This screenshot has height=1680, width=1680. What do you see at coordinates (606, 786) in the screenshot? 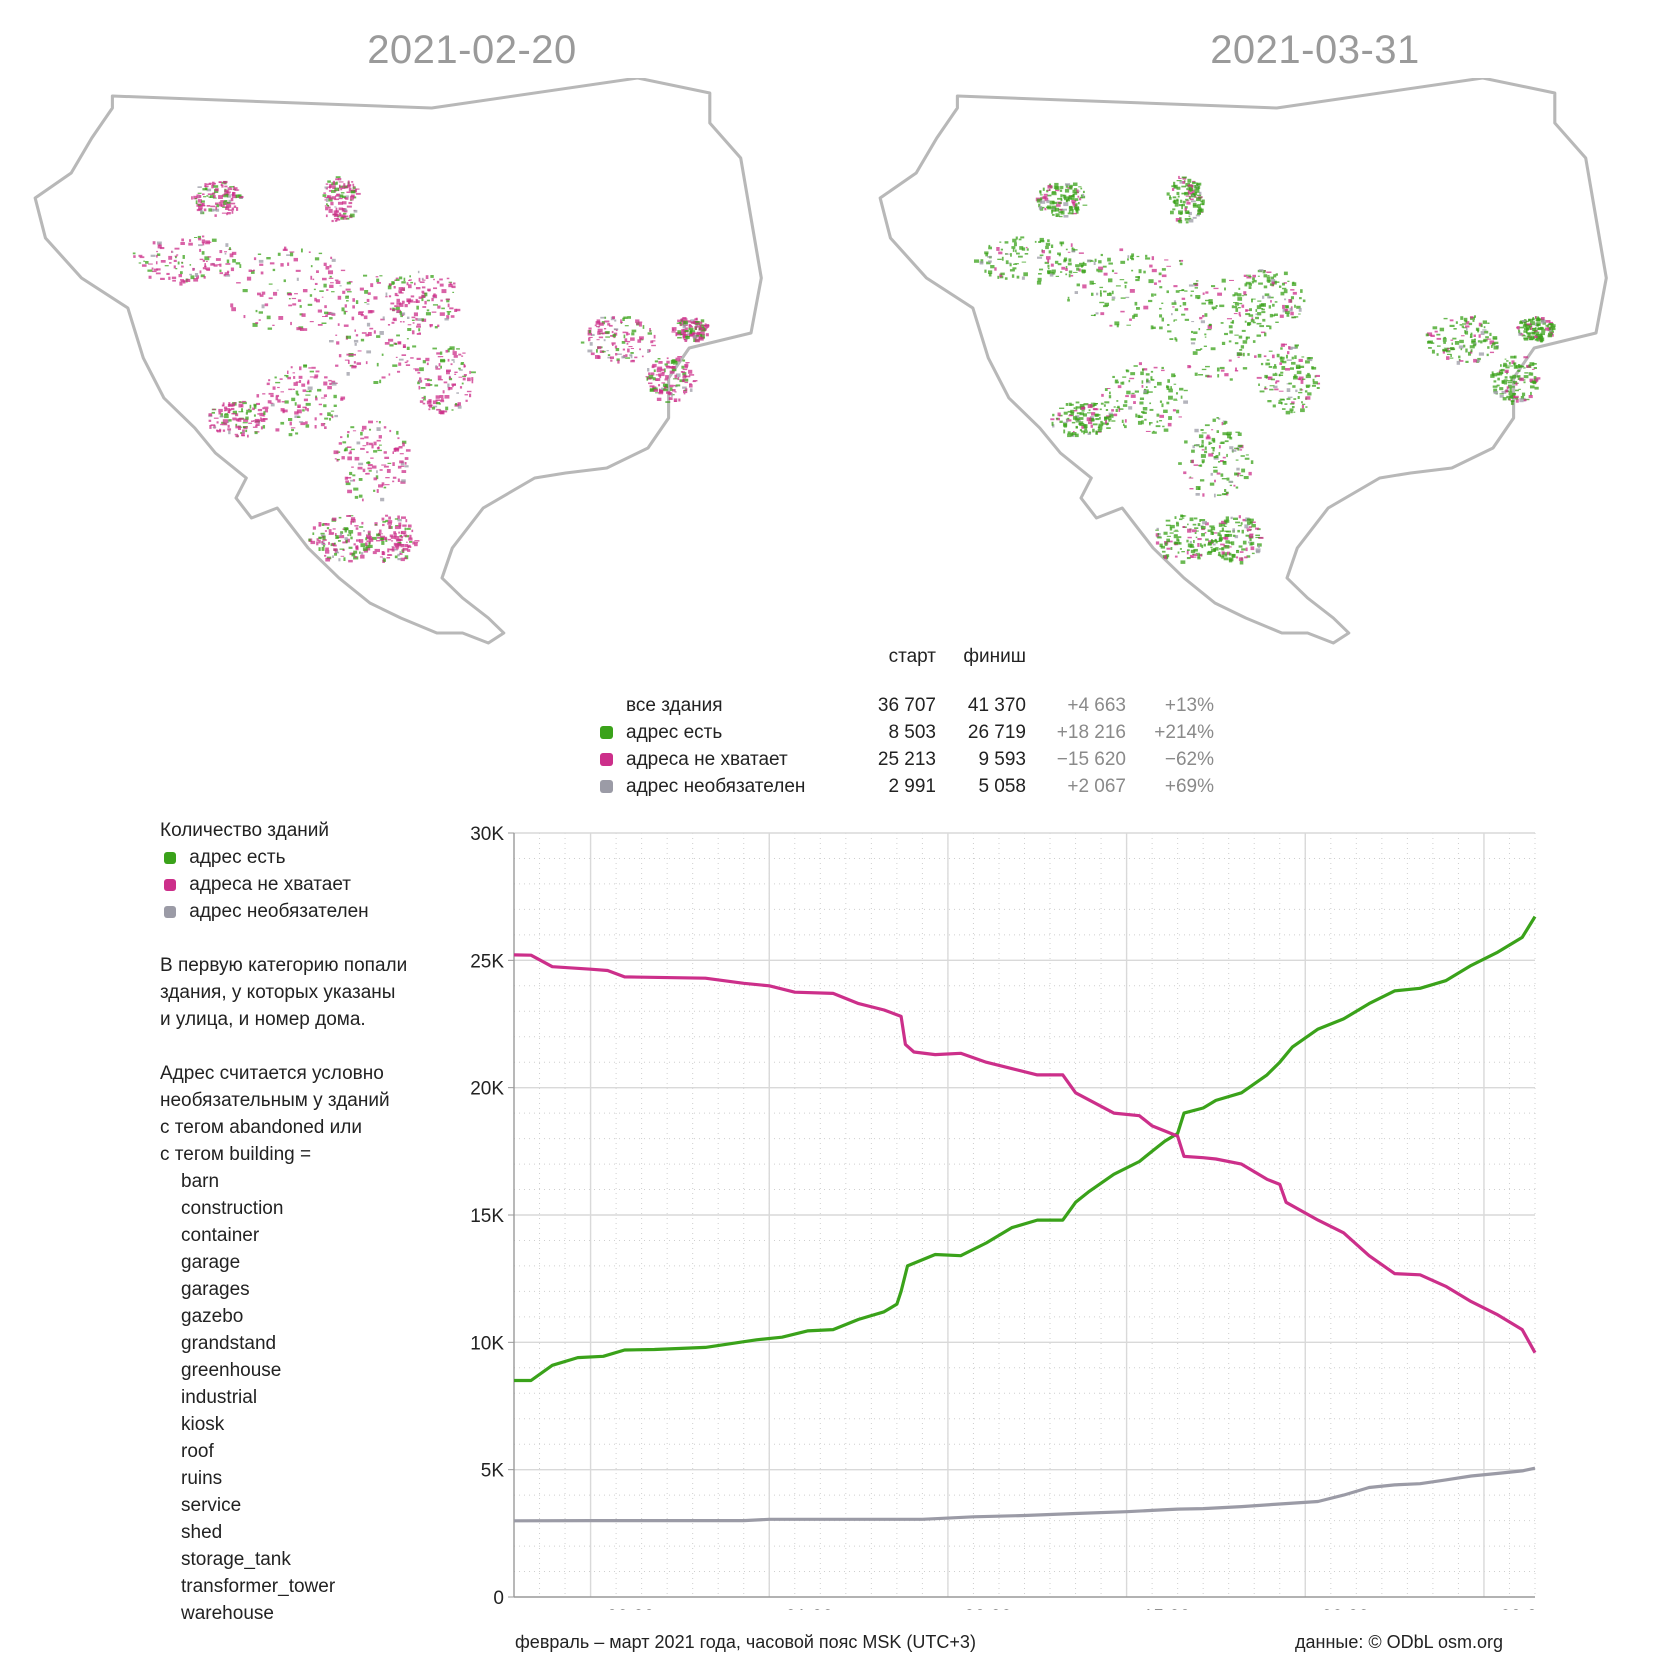
I see `gray-swatch-icon` at bounding box center [606, 786].